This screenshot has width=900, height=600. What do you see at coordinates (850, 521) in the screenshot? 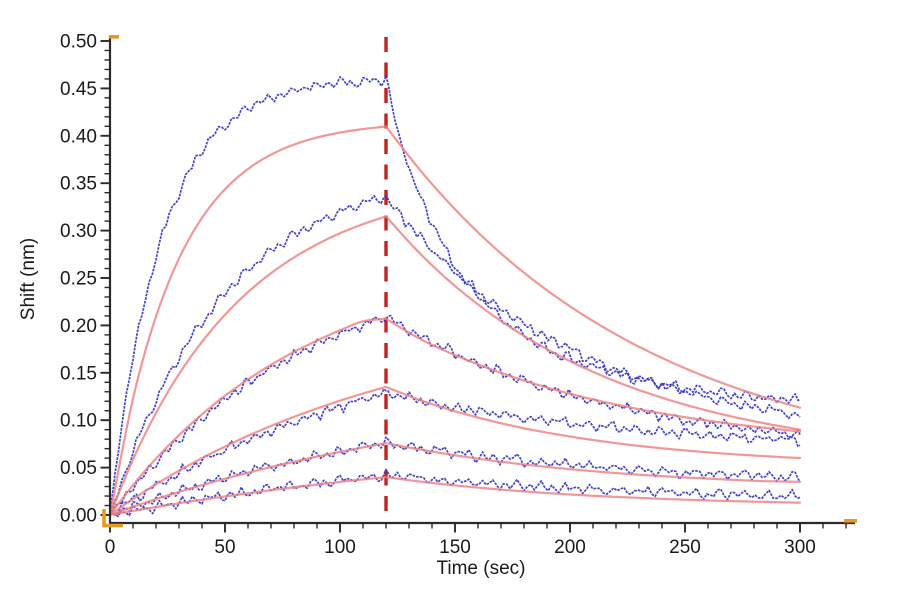
I see `x-axis-end-marker` at bounding box center [850, 521].